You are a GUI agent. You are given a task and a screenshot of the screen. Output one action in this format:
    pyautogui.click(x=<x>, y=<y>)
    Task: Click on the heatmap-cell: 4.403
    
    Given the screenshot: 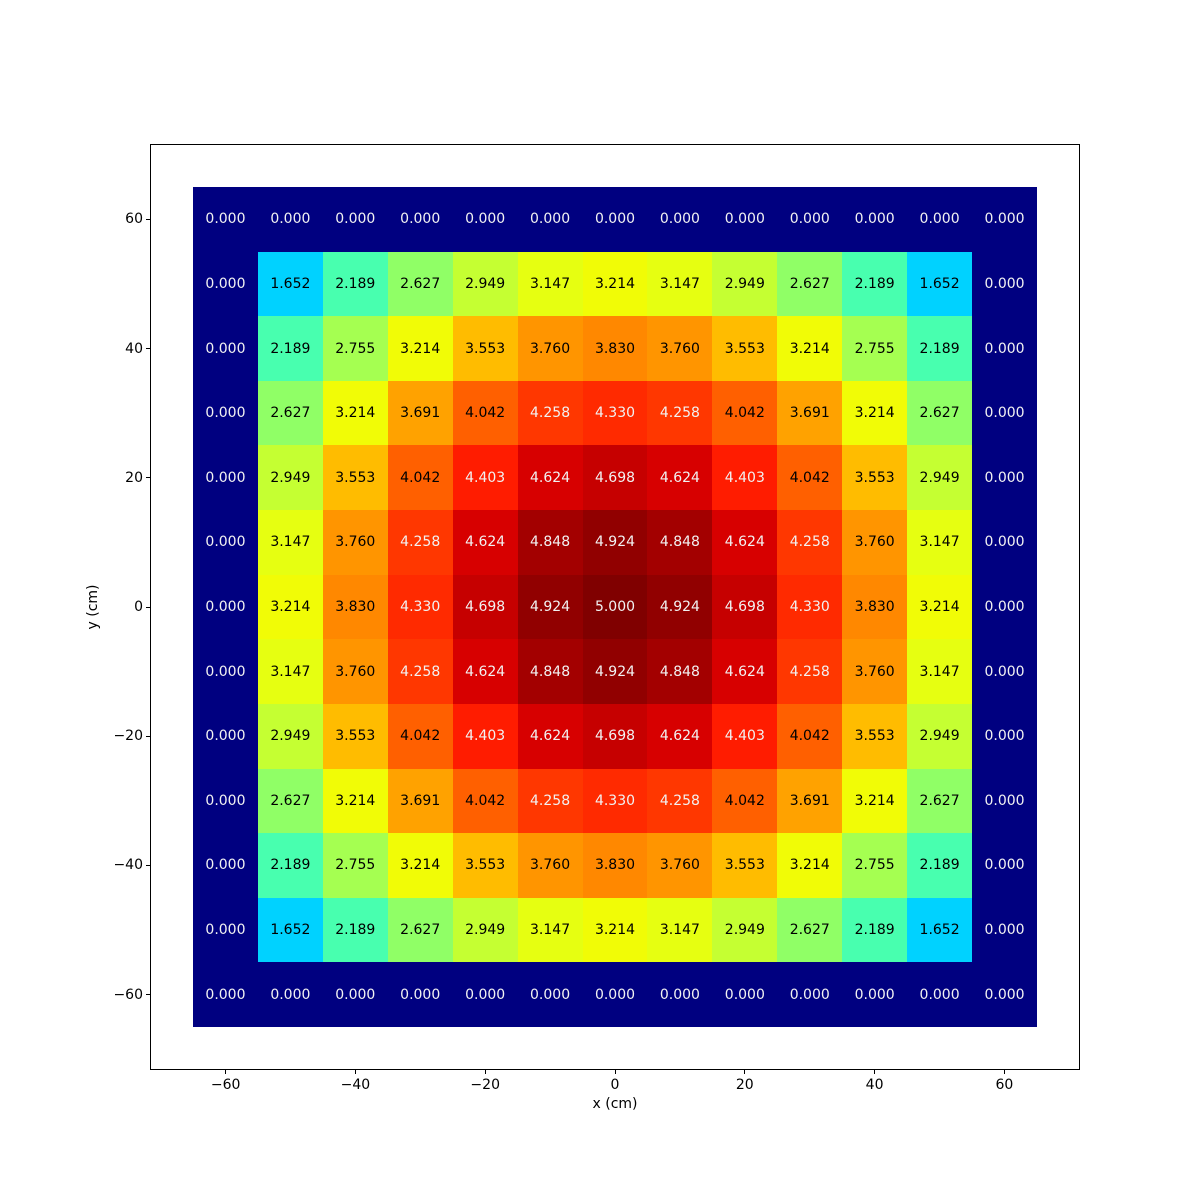 What is the action you would take?
    pyautogui.click(x=485, y=478)
    